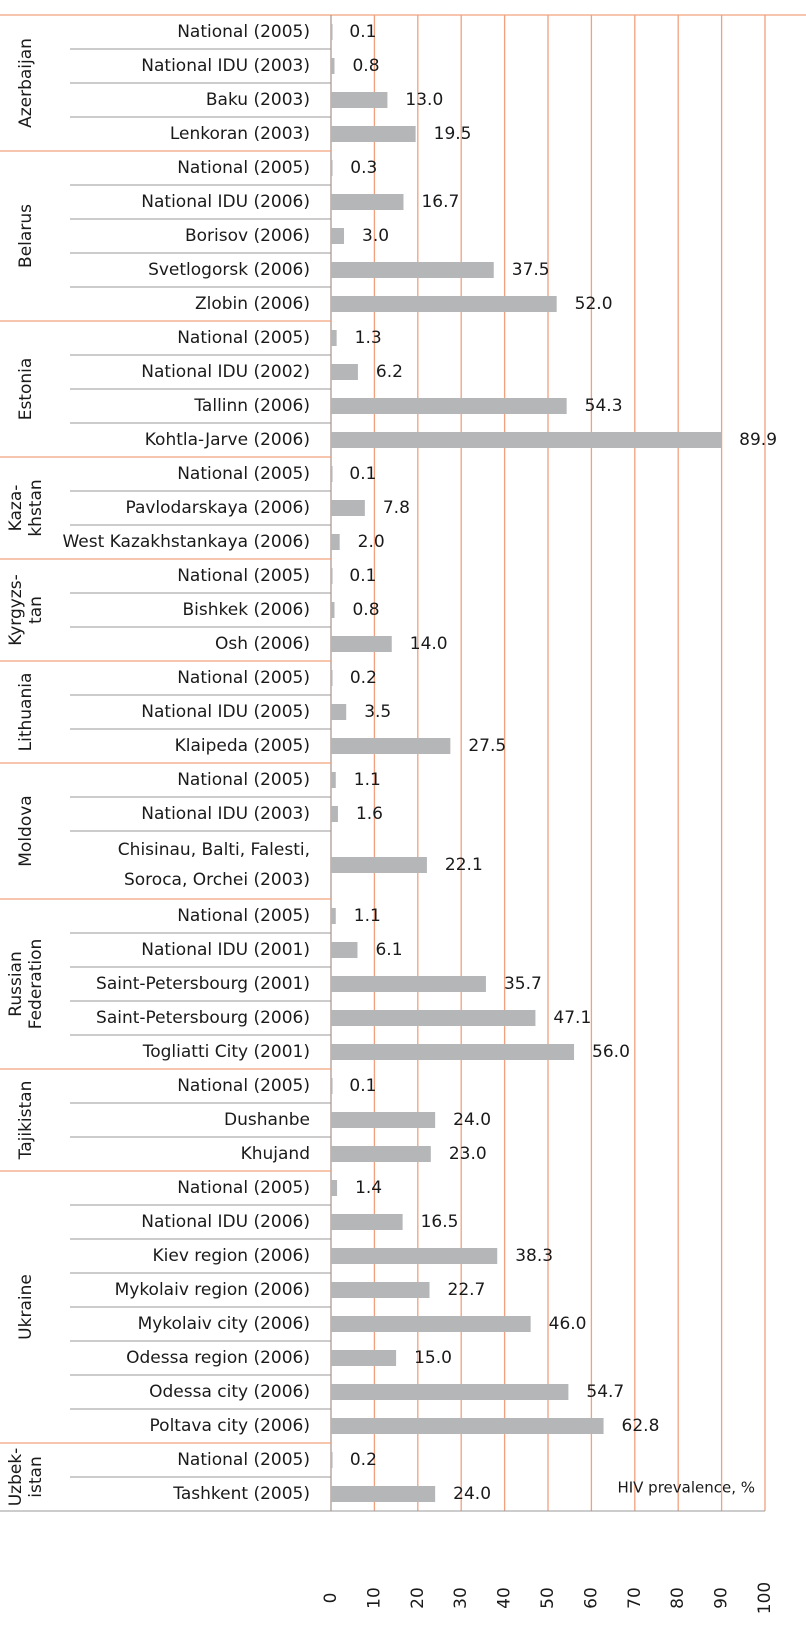 This screenshot has height=1636, width=806. I want to click on value-label: 3.5, so click(377, 712).